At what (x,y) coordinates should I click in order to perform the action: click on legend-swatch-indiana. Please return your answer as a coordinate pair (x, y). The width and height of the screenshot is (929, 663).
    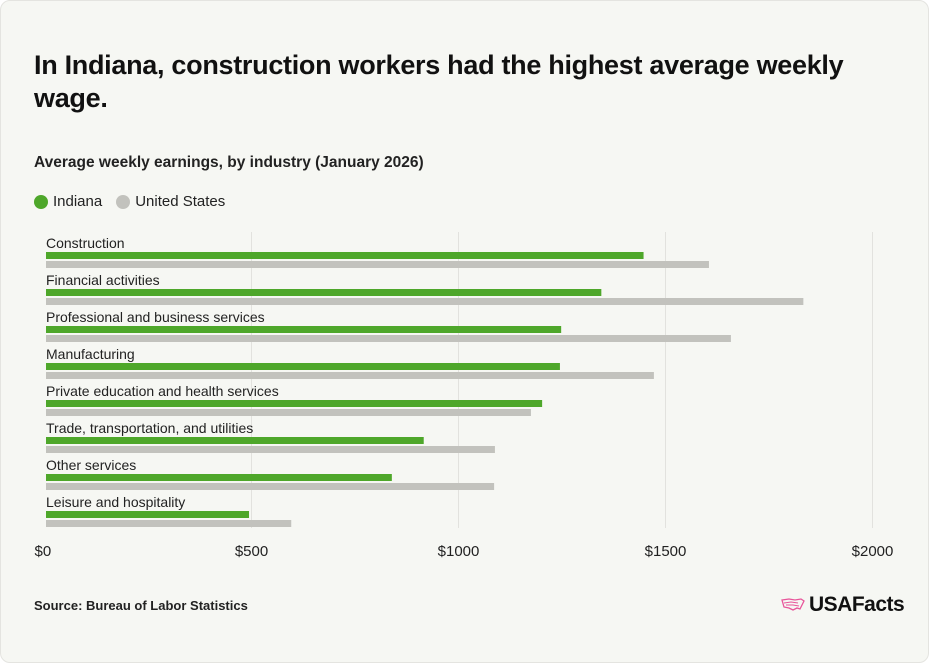
    Looking at the image, I should click on (41, 201).